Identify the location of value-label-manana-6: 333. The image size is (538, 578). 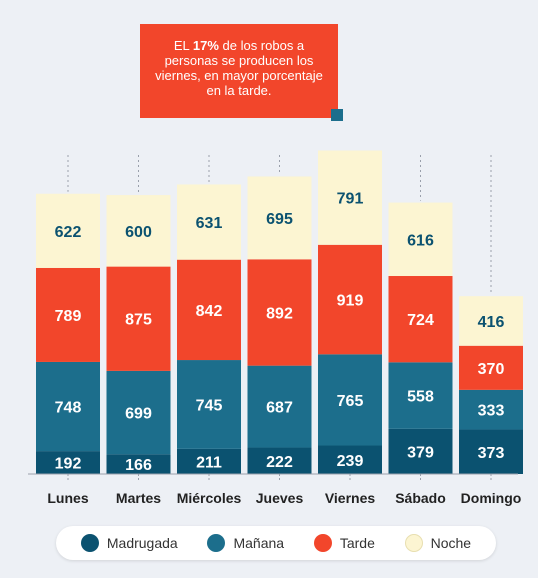
(491, 411).